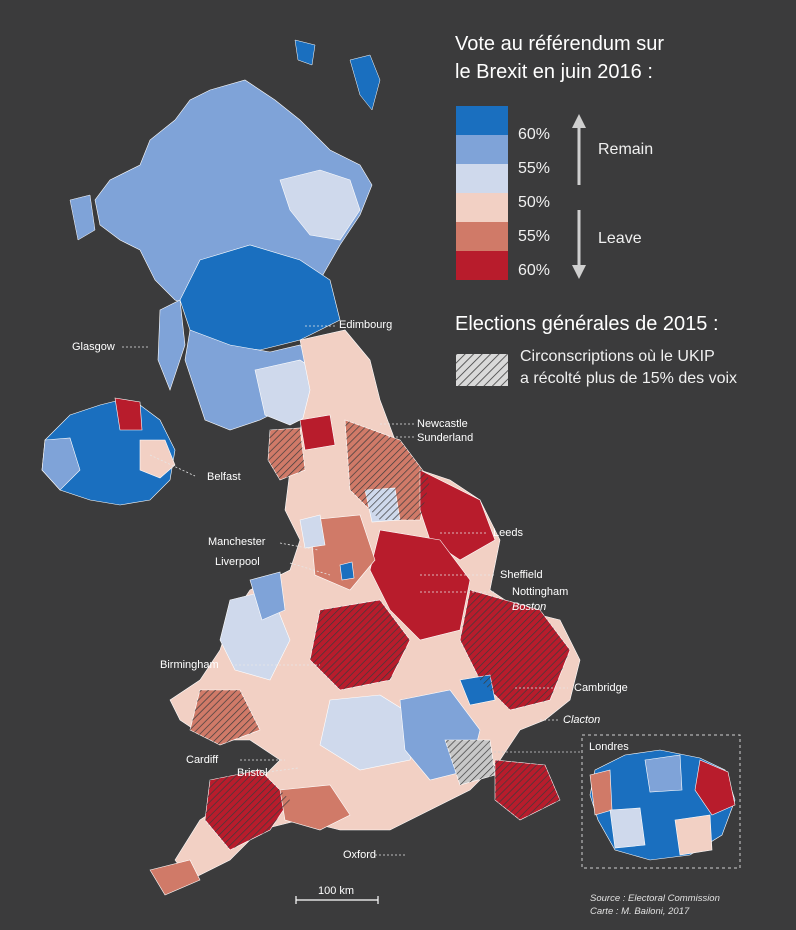 The image size is (796, 930). What do you see at coordinates (445, 438) in the screenshot?
I see `city-label-sunderland: Sunderland` at bounding box center [445, 438].